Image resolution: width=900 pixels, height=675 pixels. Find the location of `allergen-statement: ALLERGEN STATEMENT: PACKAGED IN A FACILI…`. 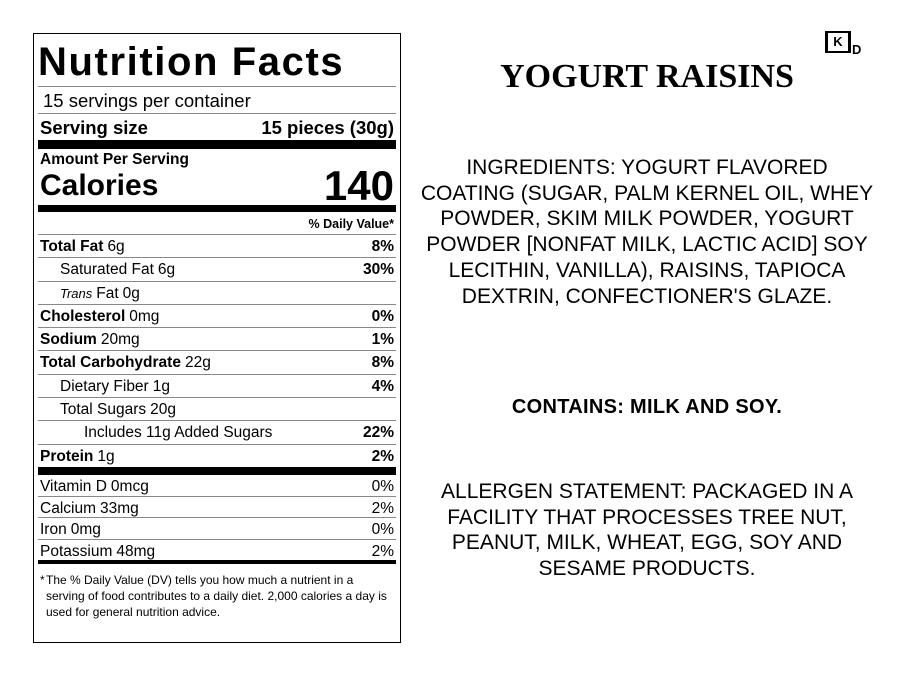

allergen-statement: ALLERGEN STATEMENT: PACKAGED IN A FACILI… is located at coordinates (647, 530).